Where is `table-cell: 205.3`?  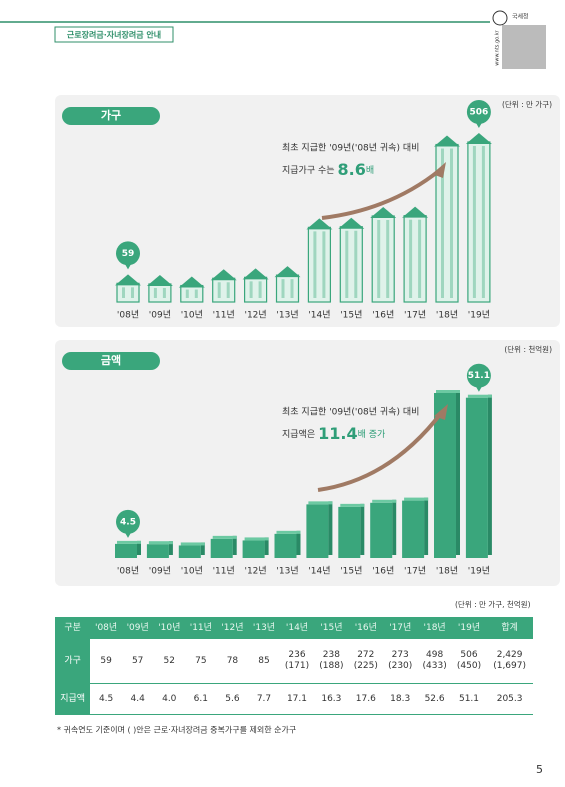 table-cell: 205.3 is located at coordinates (509, 699).